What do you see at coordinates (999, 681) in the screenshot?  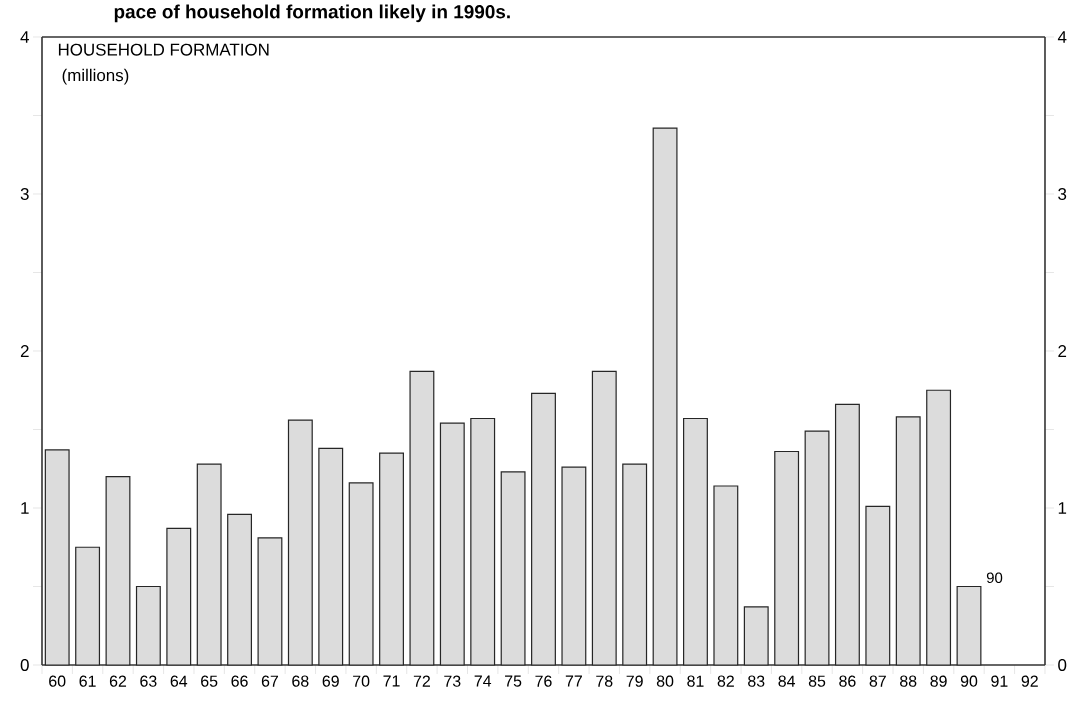 I see `x-tick-label: 91` at bounding box center [999, 681].